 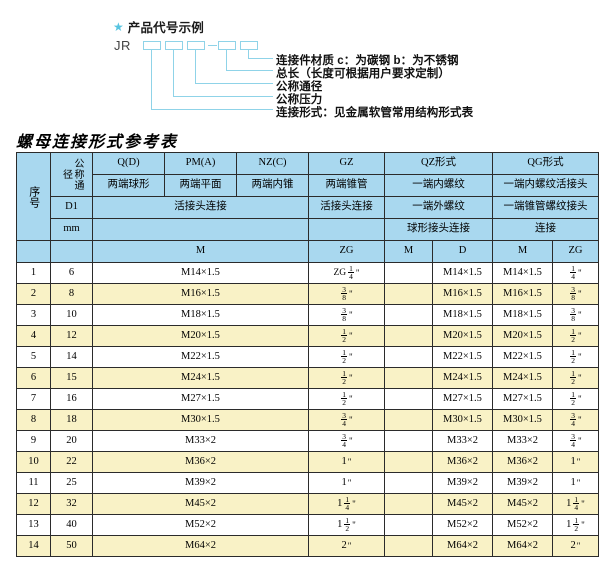 I want to click on header-unit-gz: ZG, so click(x=346, y=251).